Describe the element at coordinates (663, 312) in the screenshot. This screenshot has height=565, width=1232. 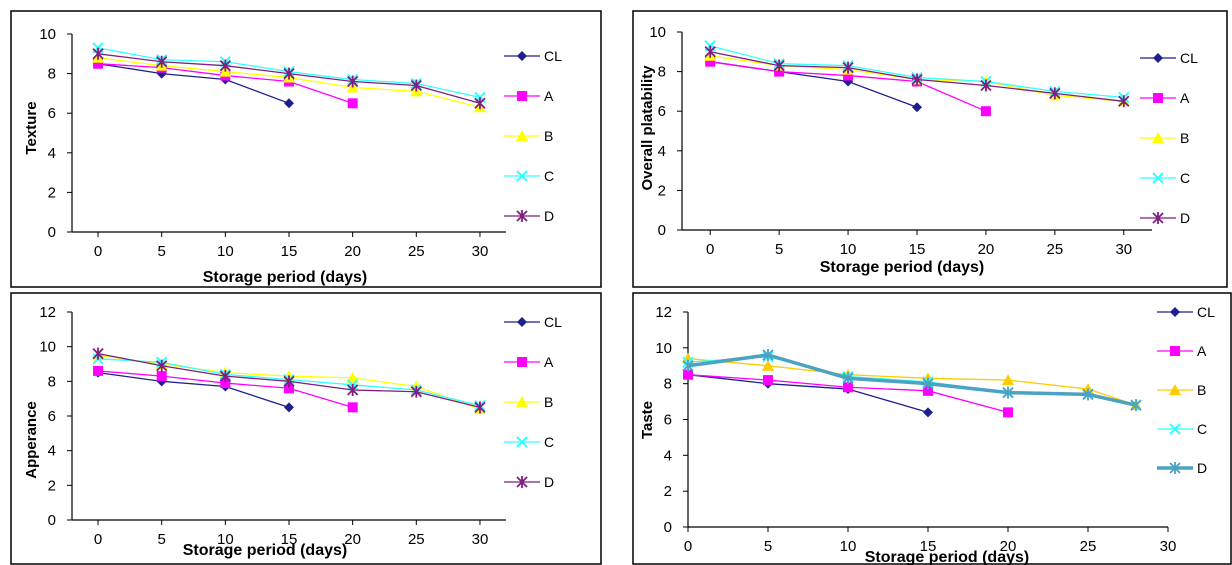
I see `y-tick-label: 12` at that location.